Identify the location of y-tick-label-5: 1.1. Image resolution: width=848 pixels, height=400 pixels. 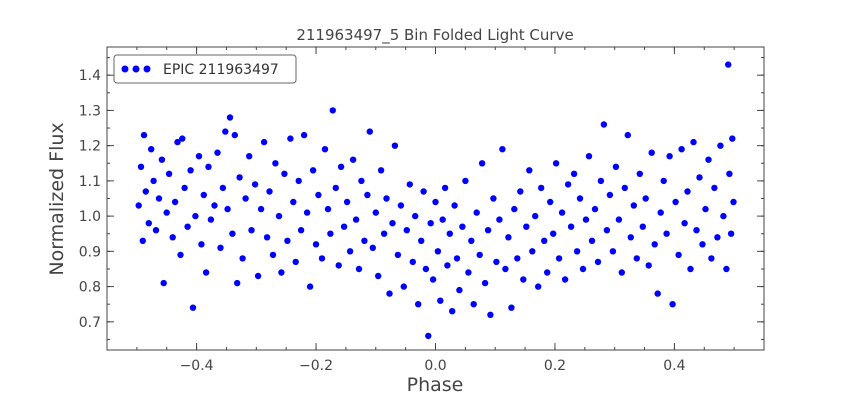
(90, 182).